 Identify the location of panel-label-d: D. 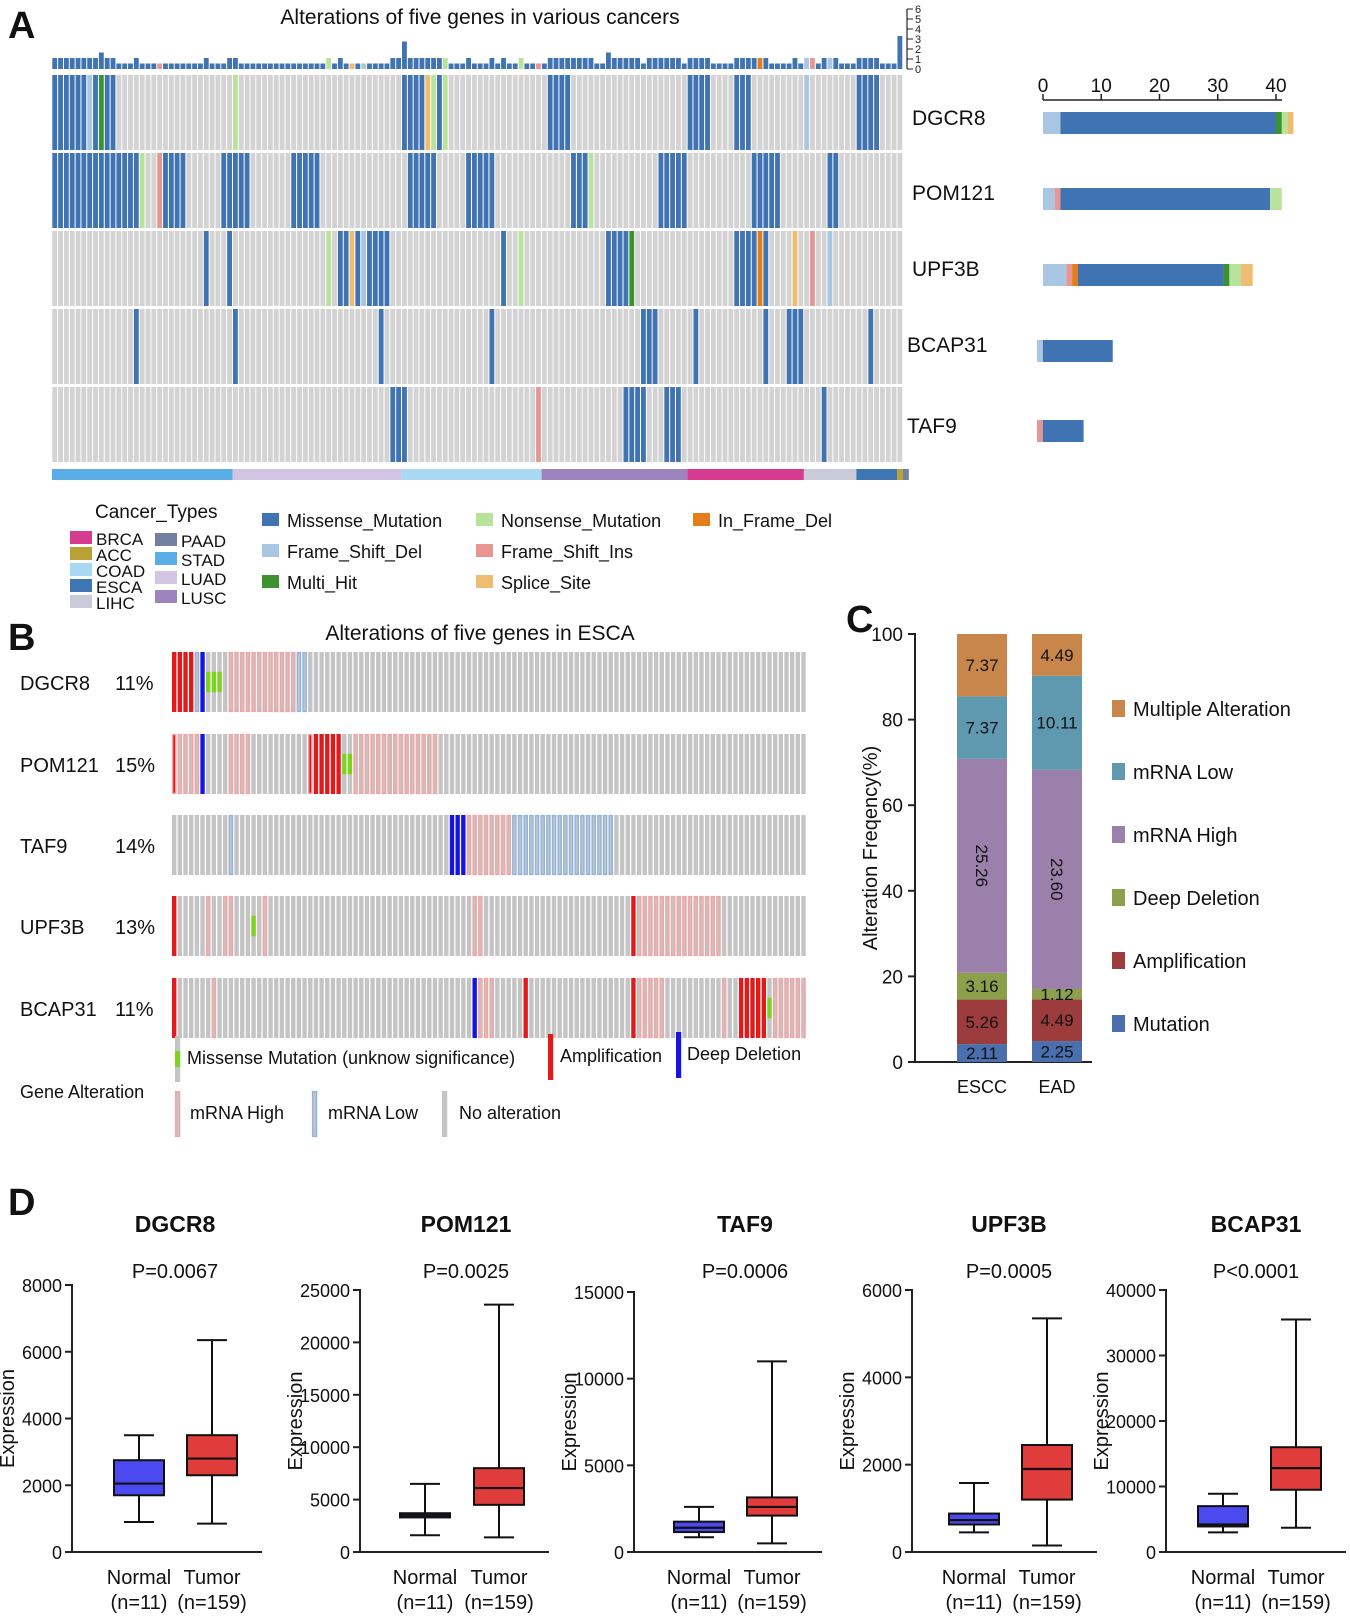
(21, 1203).